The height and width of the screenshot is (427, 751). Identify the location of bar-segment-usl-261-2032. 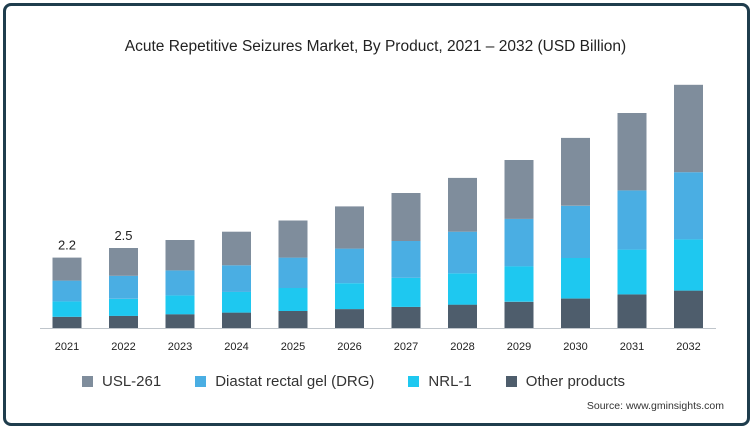
(688, 128).